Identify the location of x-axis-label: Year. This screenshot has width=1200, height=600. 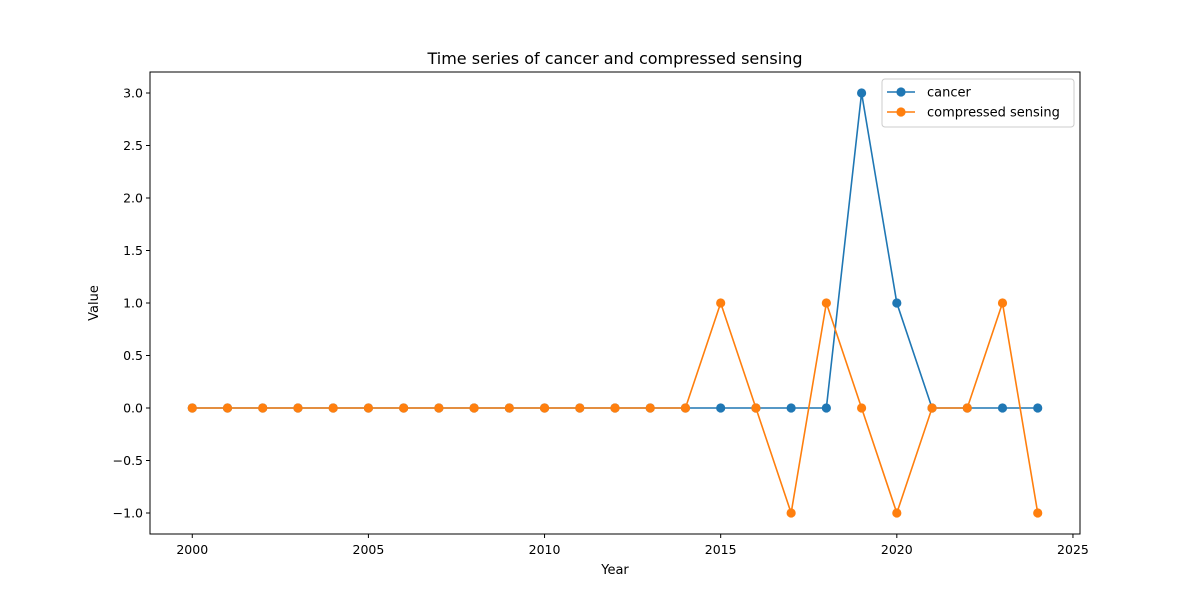
(614, 570).